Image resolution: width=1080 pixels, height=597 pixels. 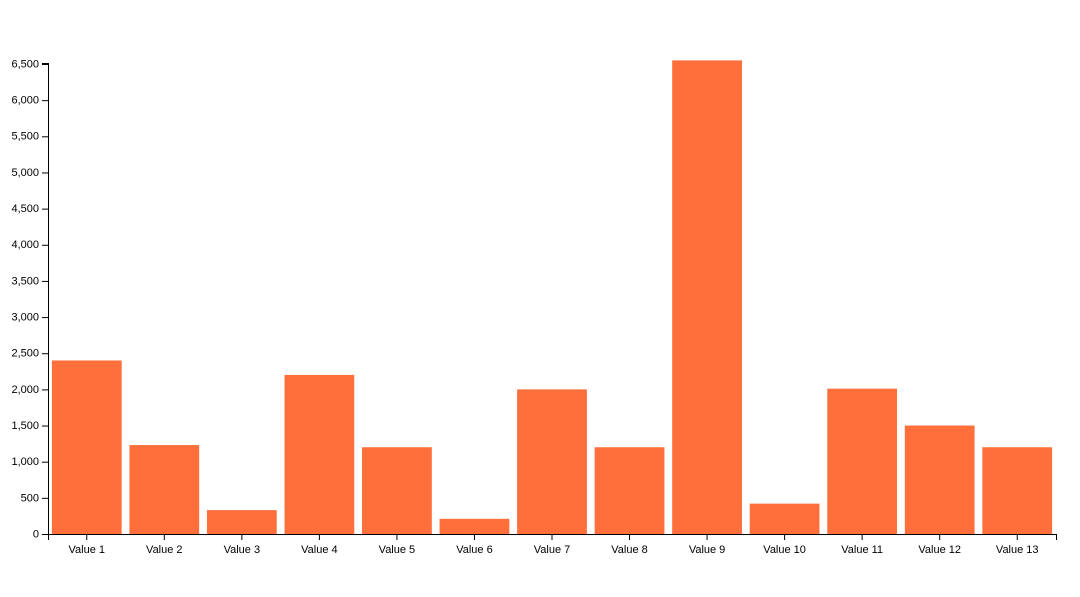 I want to click on y-tick-label: 1,500, so click(x=25, y=426).